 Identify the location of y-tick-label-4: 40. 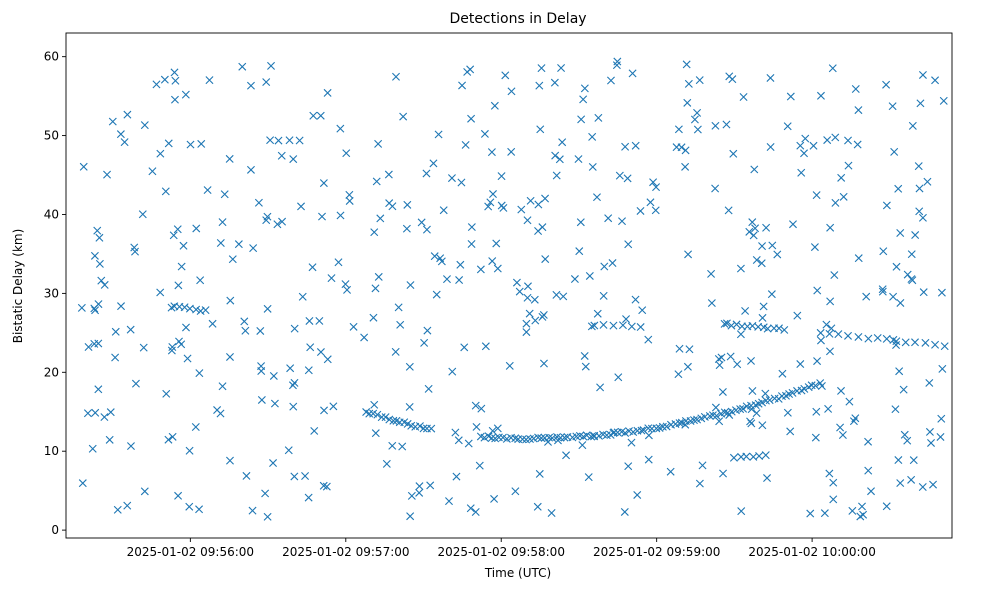
(51, 214).